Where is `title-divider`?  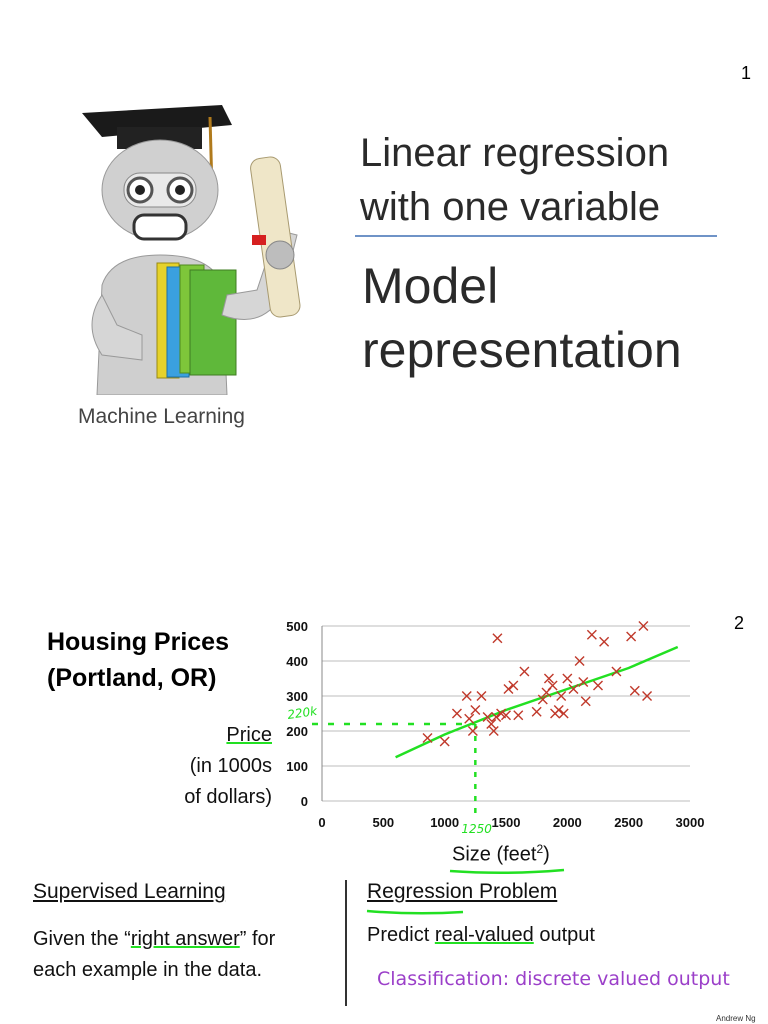
title-divider is located at coordinates (536, 236).